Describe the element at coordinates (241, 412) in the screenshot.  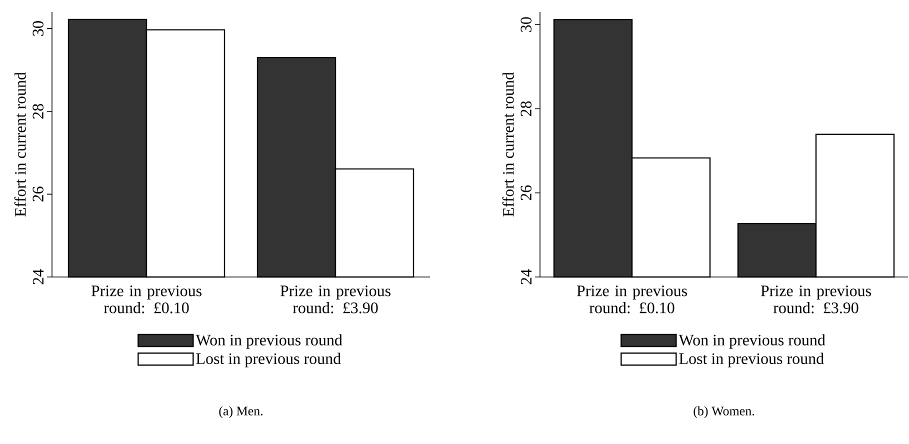
I see `text: (a) Men.` at that location.